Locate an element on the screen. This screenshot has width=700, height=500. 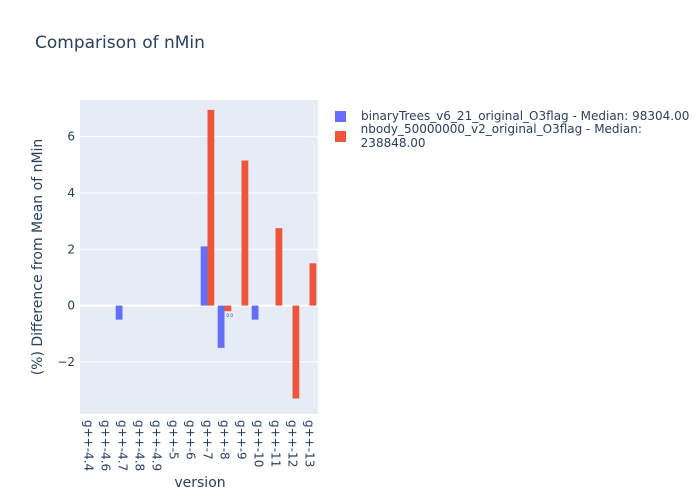
bar-1-g++-10 is located at coordinates (255, 312).